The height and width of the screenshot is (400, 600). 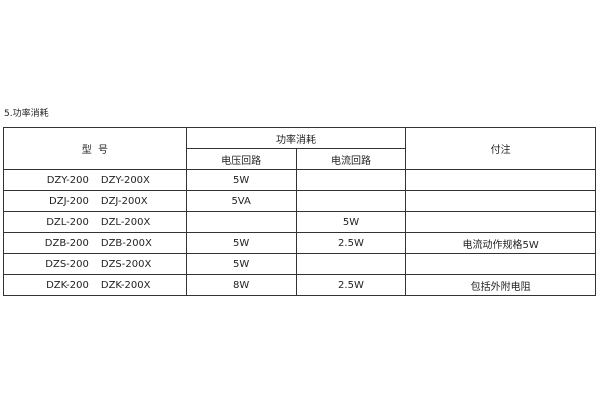 I want to click on model-cell: DZS-200 DZS-200X, so click(x=95, y=264).